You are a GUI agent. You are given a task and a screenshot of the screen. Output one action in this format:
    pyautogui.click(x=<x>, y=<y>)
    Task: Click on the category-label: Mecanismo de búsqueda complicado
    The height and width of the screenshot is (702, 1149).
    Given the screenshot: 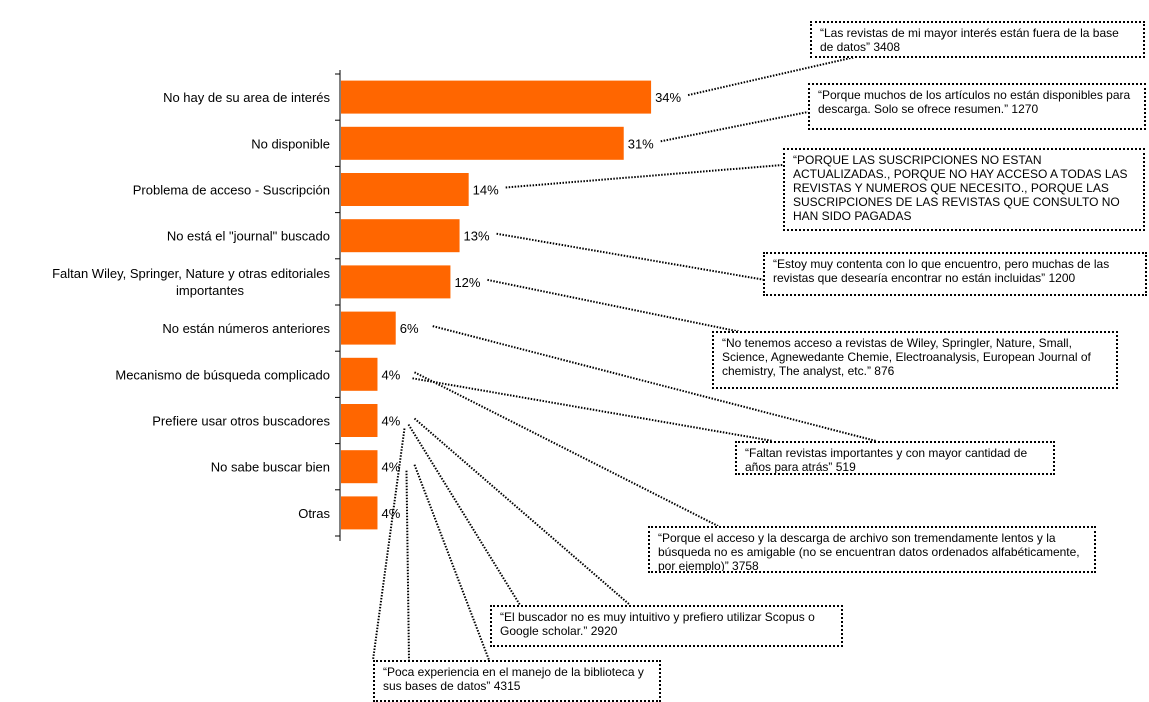 What is the action you would take?
    pyautogui.click(x=222, y=374)
    